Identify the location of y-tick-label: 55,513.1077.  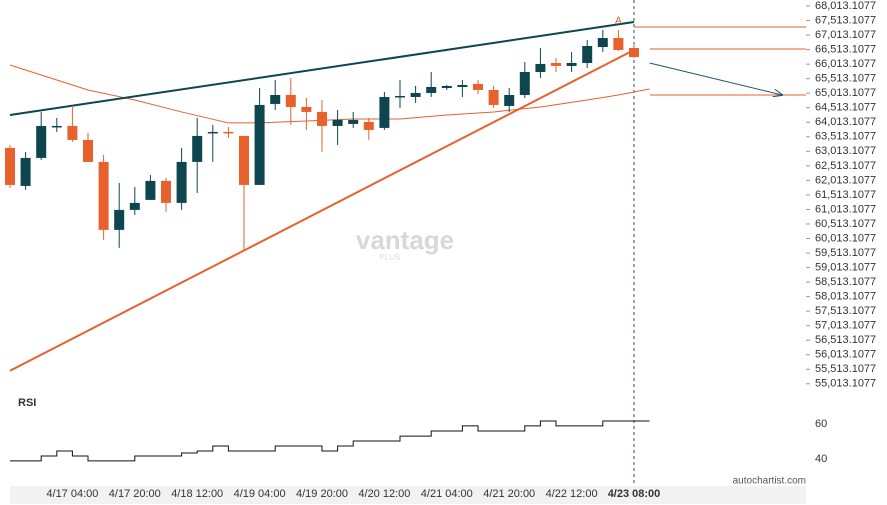
(845, 369).